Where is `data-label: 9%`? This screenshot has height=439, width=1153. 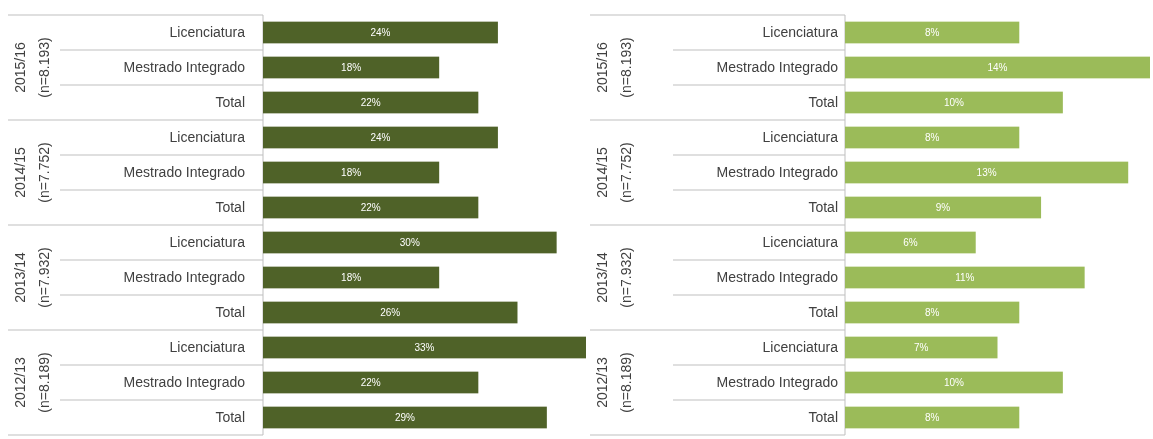
data-label: 9% is located at coordinates (943, 207).